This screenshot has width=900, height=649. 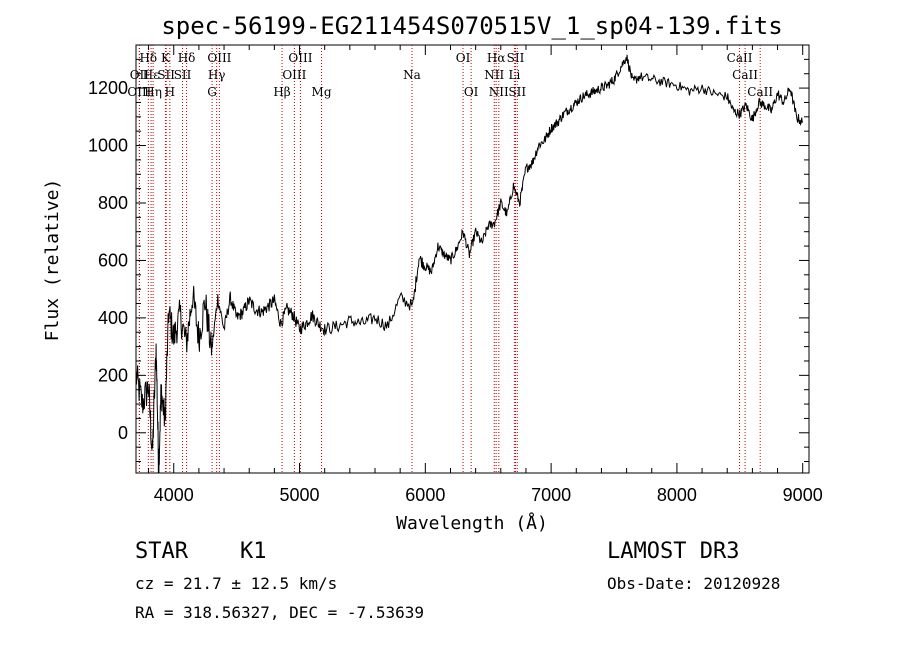 I want to click on redshift-text: cz = 21.7 ± 12.5 km/s, so click(x=236, y=583).